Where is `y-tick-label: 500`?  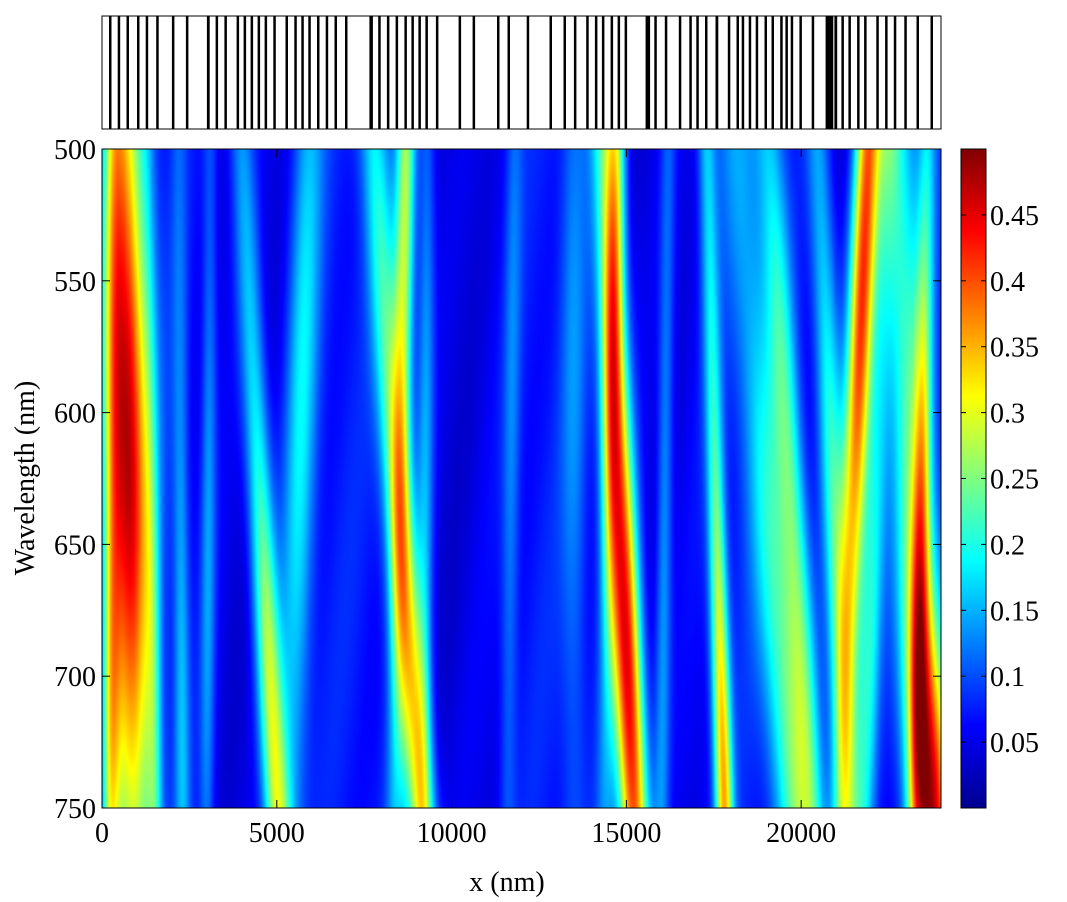 y-tick-label: 500 is located at coordinates (75, 150).